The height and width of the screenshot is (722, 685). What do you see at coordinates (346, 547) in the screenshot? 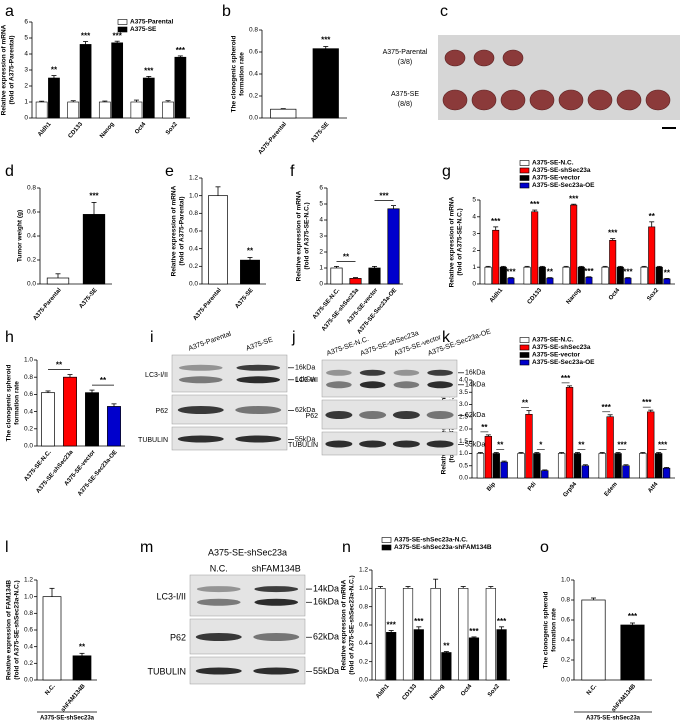
I see `panel-letter: n` at bounding box center [346, 547].